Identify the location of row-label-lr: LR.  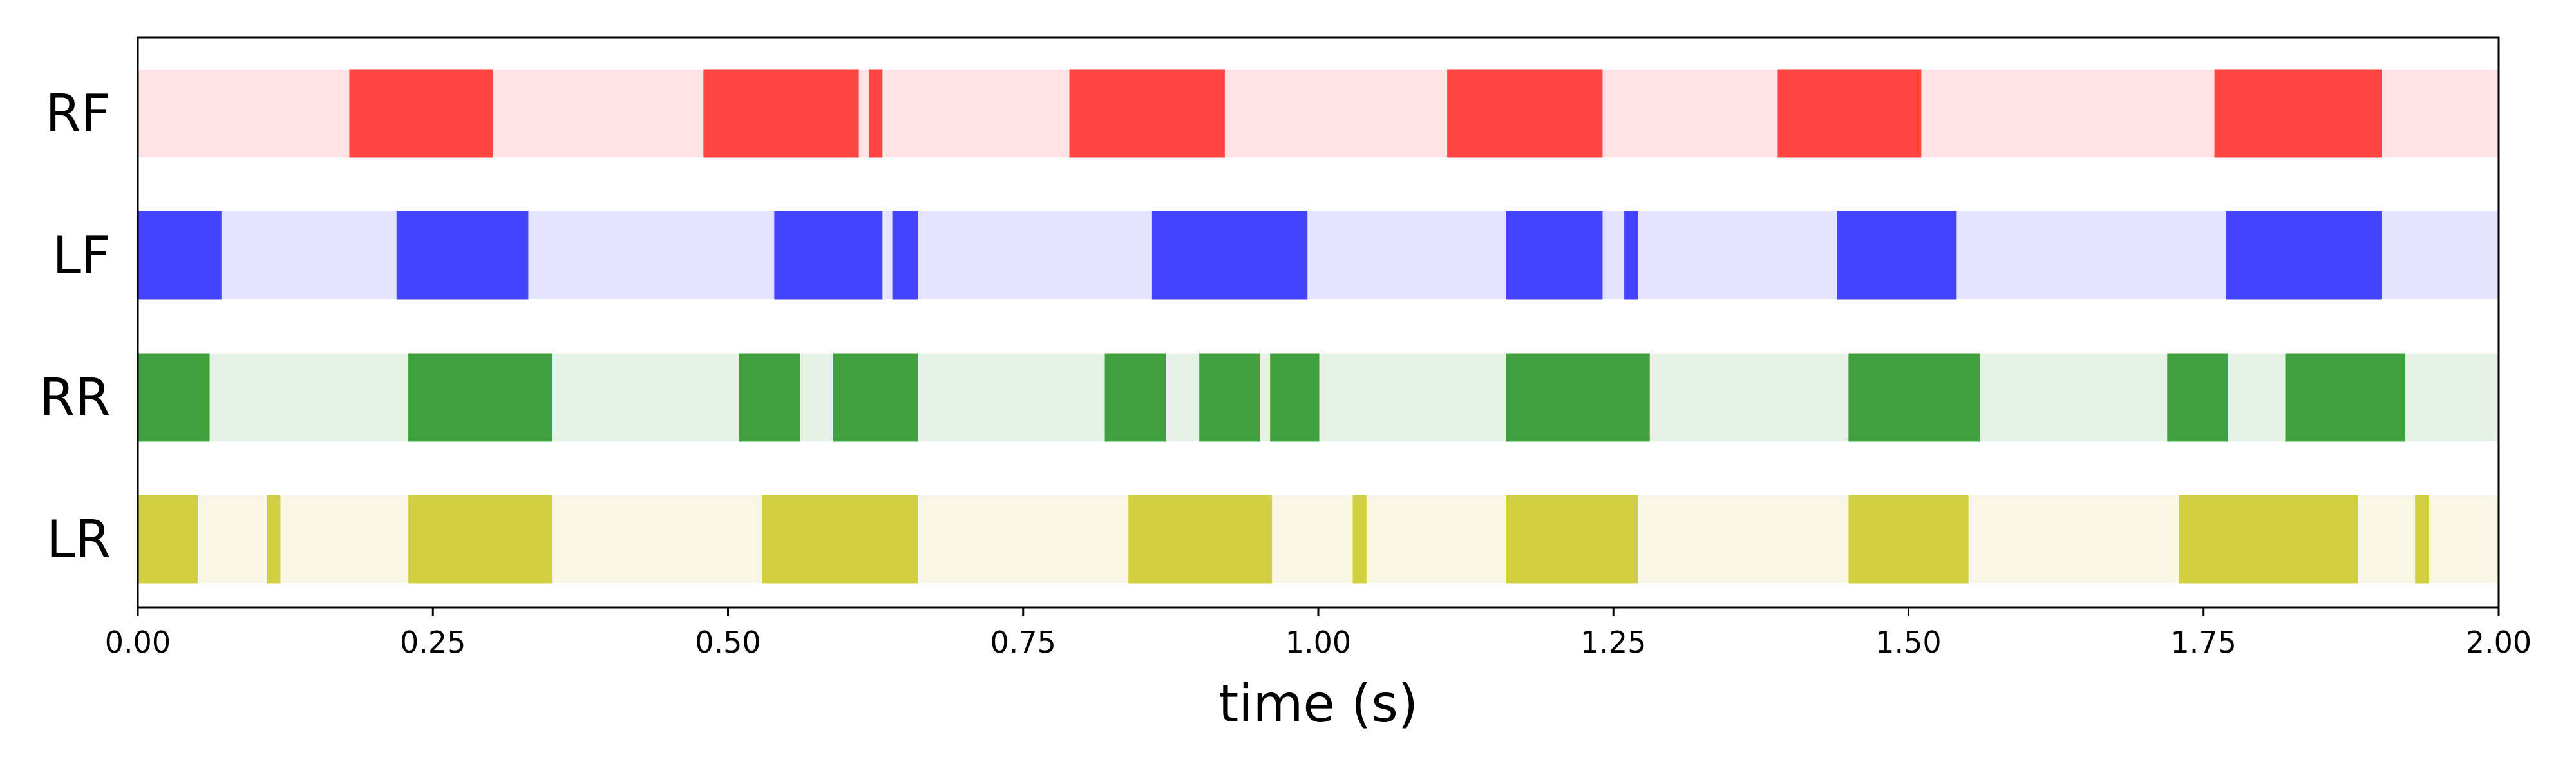
(78, 539).